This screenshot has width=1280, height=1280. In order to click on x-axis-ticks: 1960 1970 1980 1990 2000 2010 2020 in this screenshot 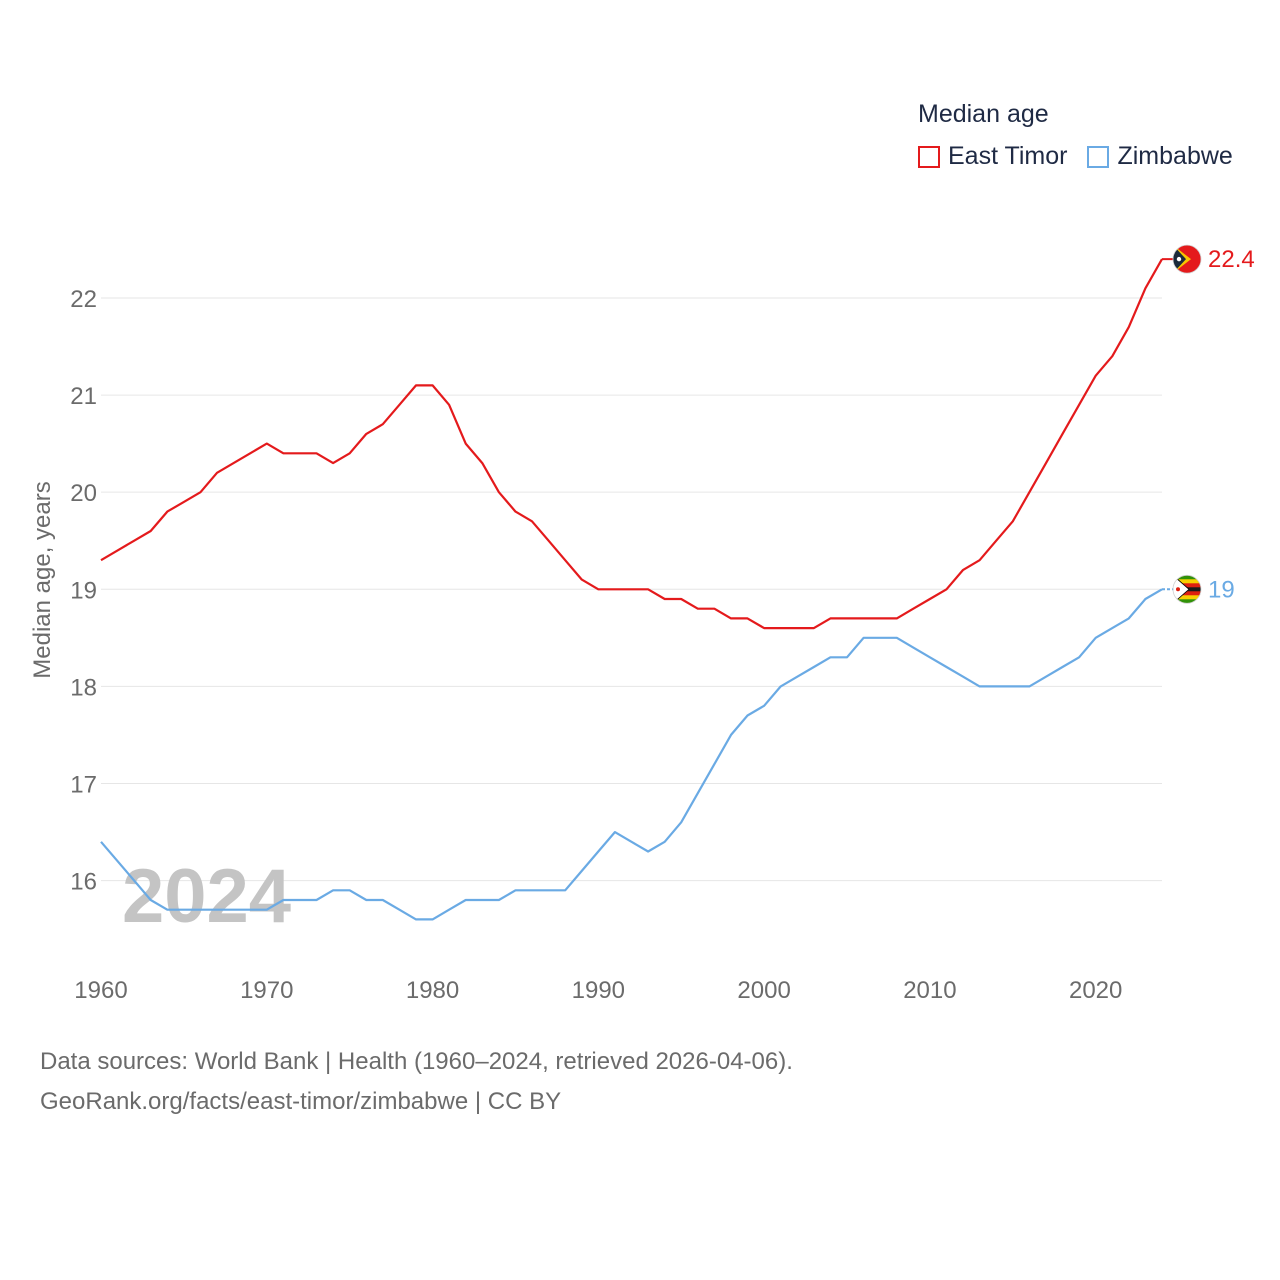, I will do `click(598, 990)`.